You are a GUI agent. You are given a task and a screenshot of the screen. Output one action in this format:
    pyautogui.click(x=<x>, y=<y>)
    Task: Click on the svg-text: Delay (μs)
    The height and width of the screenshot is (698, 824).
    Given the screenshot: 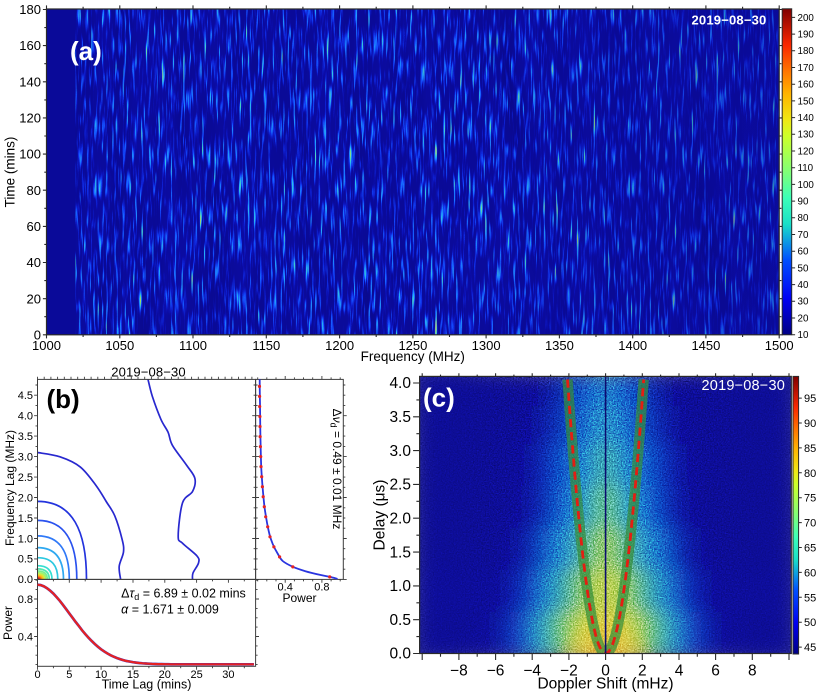 What is the action you would take?
    pyautogui.click(x=380, y=515)
    